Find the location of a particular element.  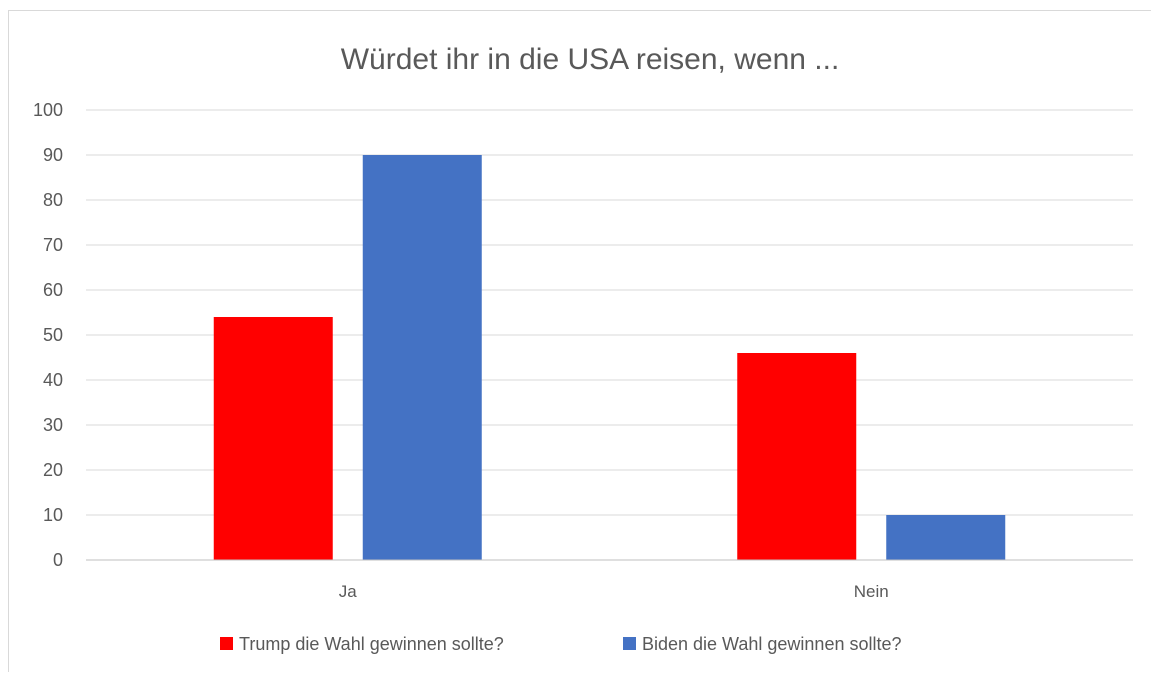

y-tick-label-100: 100 is located at coordinates (48, 110).